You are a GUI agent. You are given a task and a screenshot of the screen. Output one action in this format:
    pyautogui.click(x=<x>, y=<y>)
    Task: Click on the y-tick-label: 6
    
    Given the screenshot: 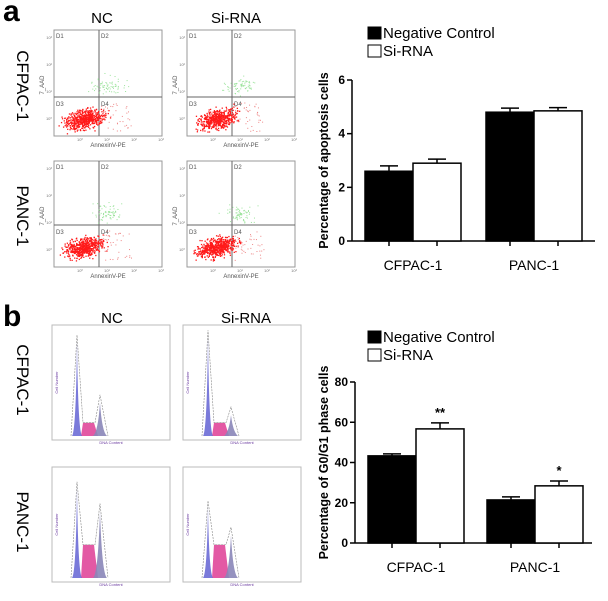 What is the action you would take?
    pyautogui.click(x=341, y=80)
    